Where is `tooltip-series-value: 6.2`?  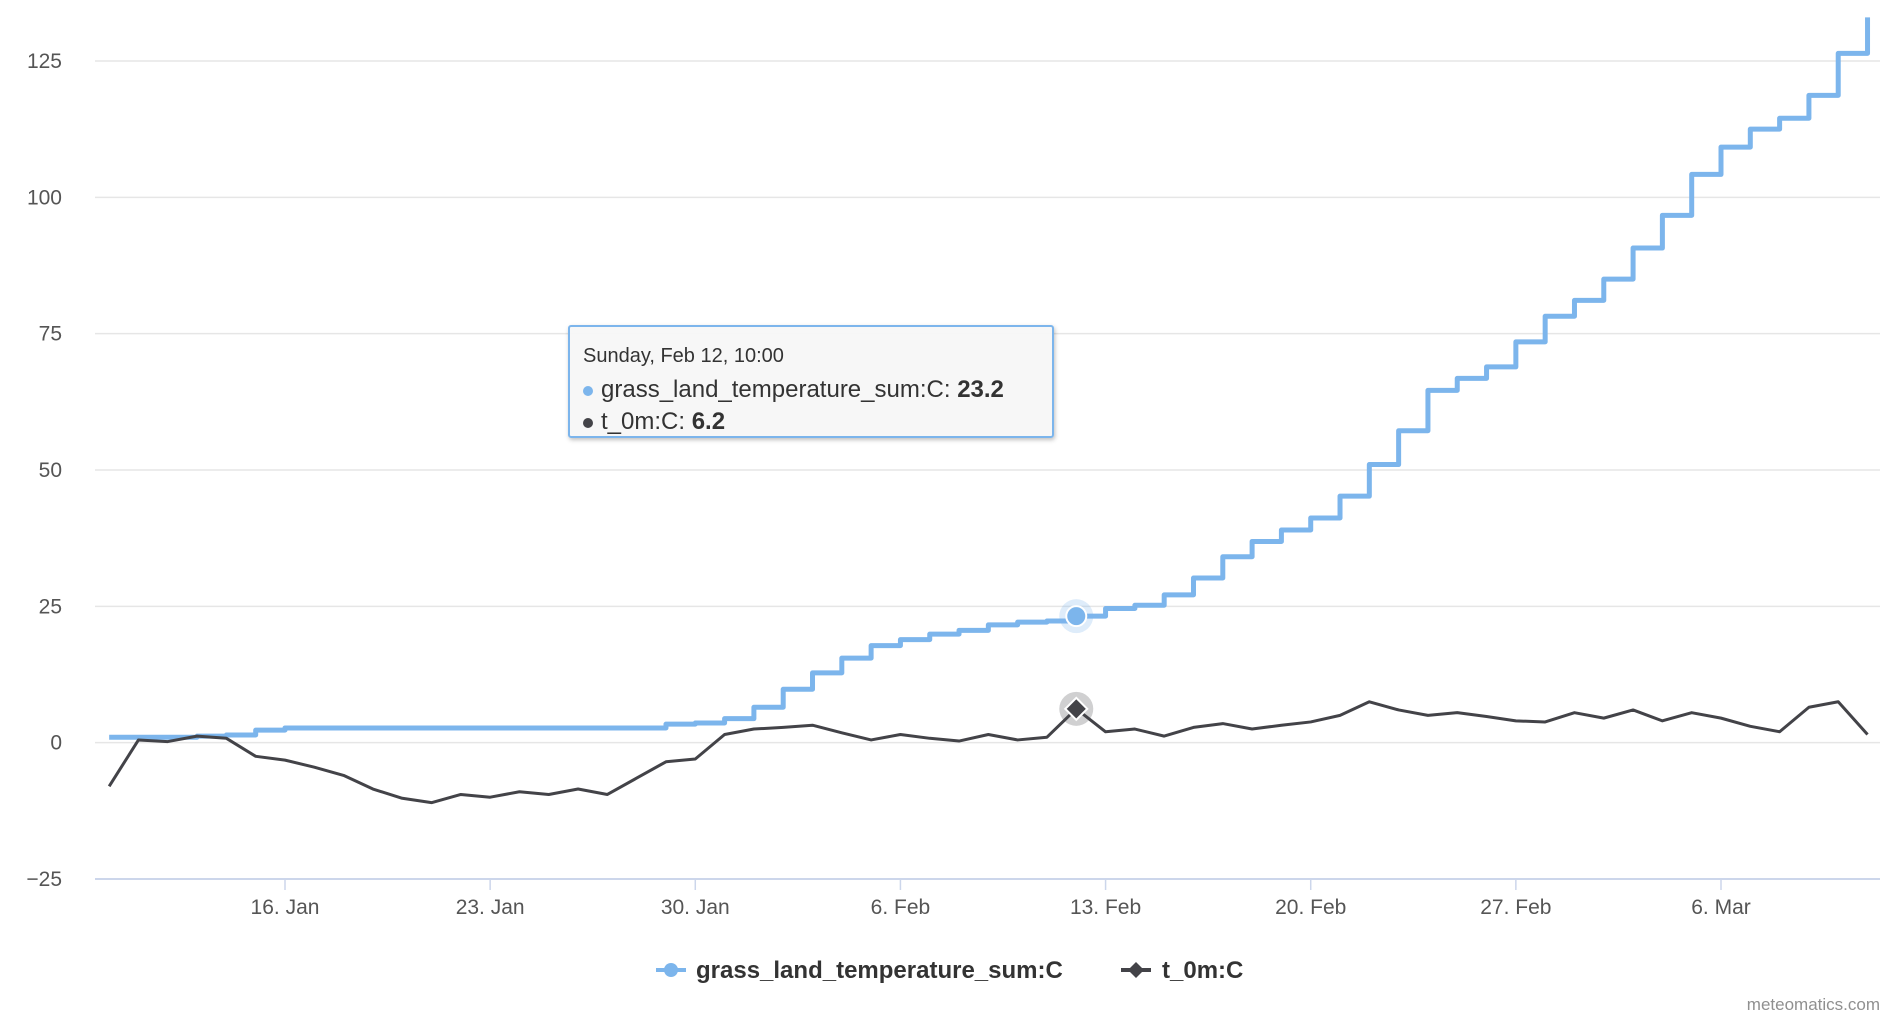
tooltip-series-value: 6.2 is located at coordinates (708, 421).